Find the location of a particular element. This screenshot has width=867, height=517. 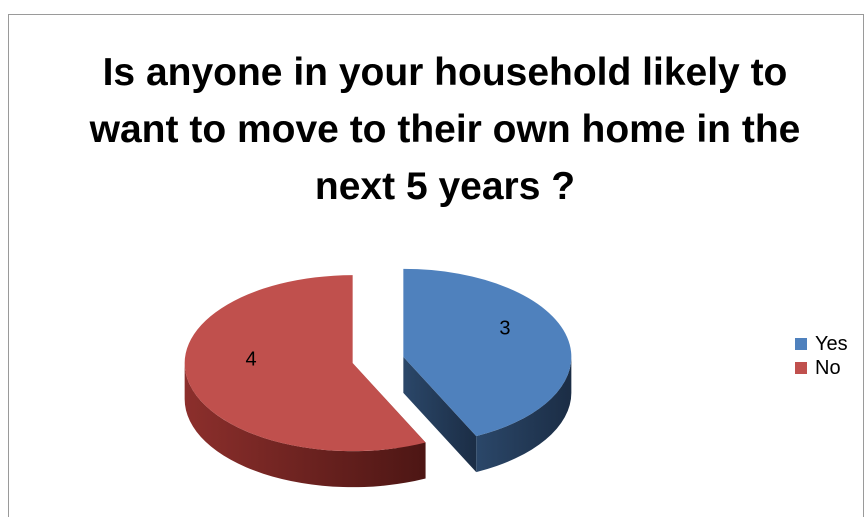

legend-label-no: No is located at coordinates (828, 367).